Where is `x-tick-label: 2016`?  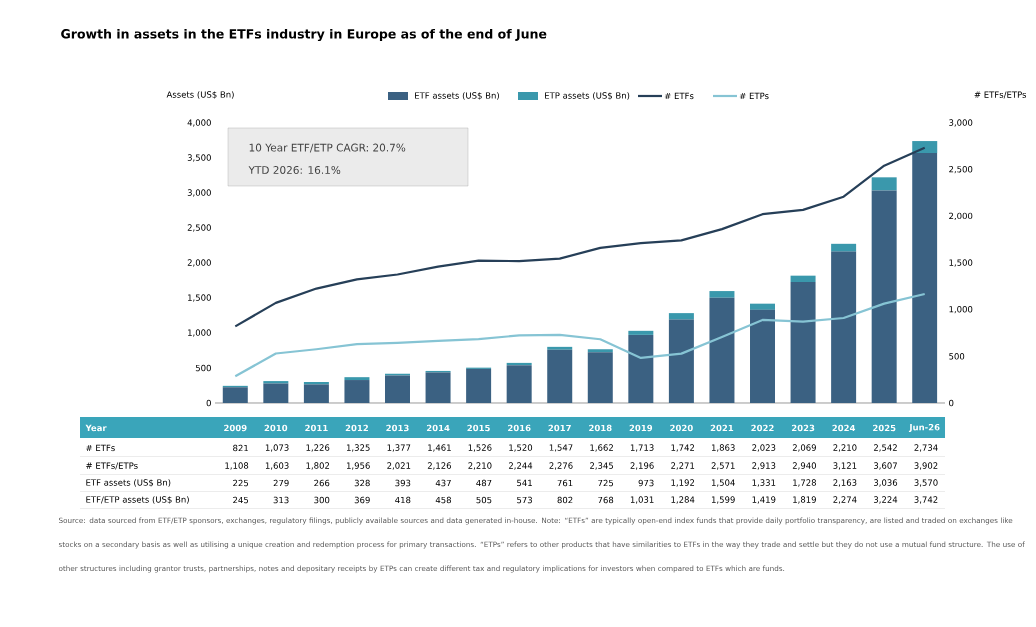 x-tick-label: 2016 is located at coordinates (519, 428).